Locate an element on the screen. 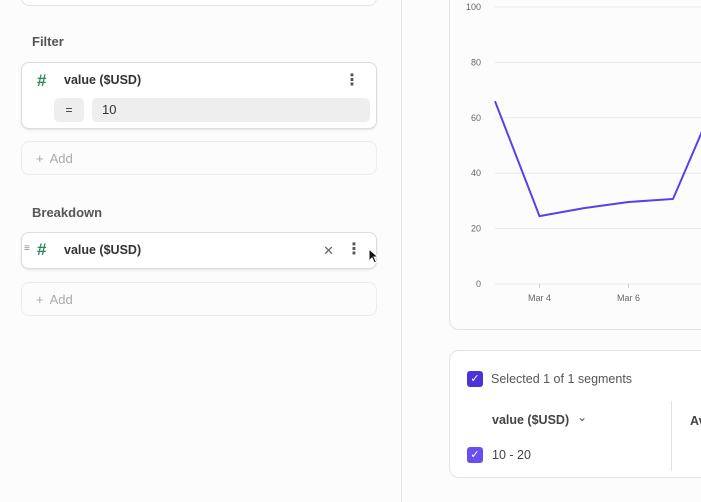  add-breakdown-button: + Add is located at coordinates (199, 299).